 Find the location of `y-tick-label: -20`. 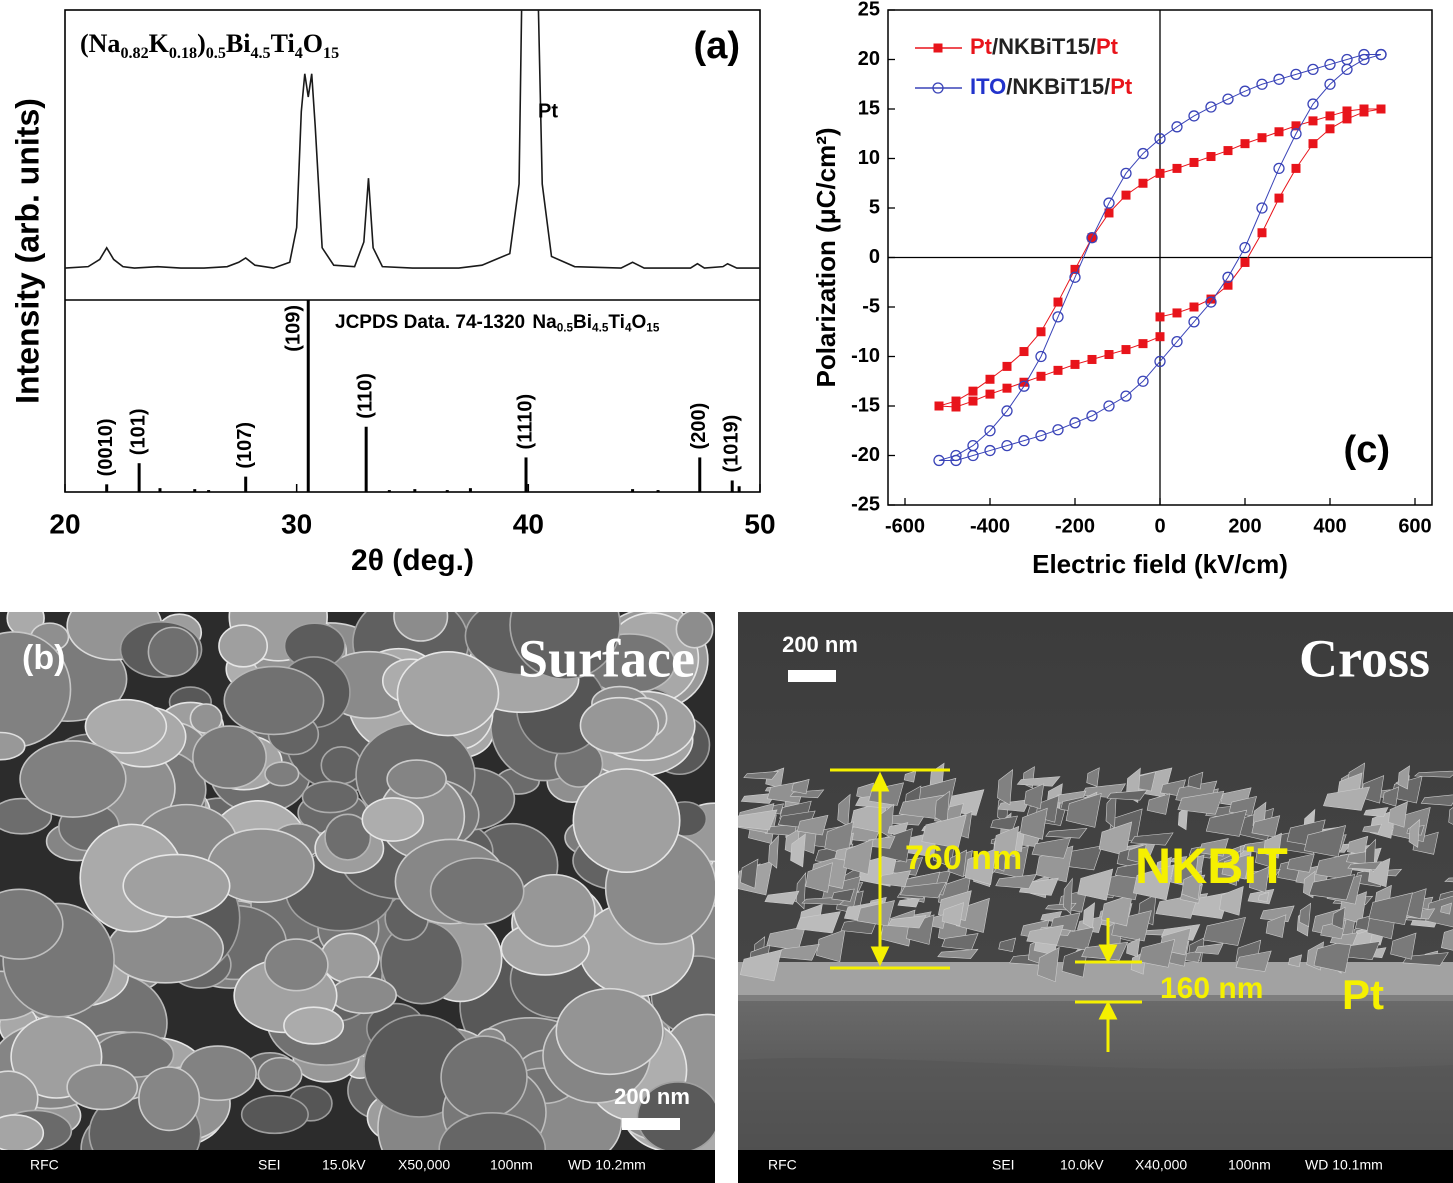

y-tick-label: -20 is located at coordinates (865, 455).